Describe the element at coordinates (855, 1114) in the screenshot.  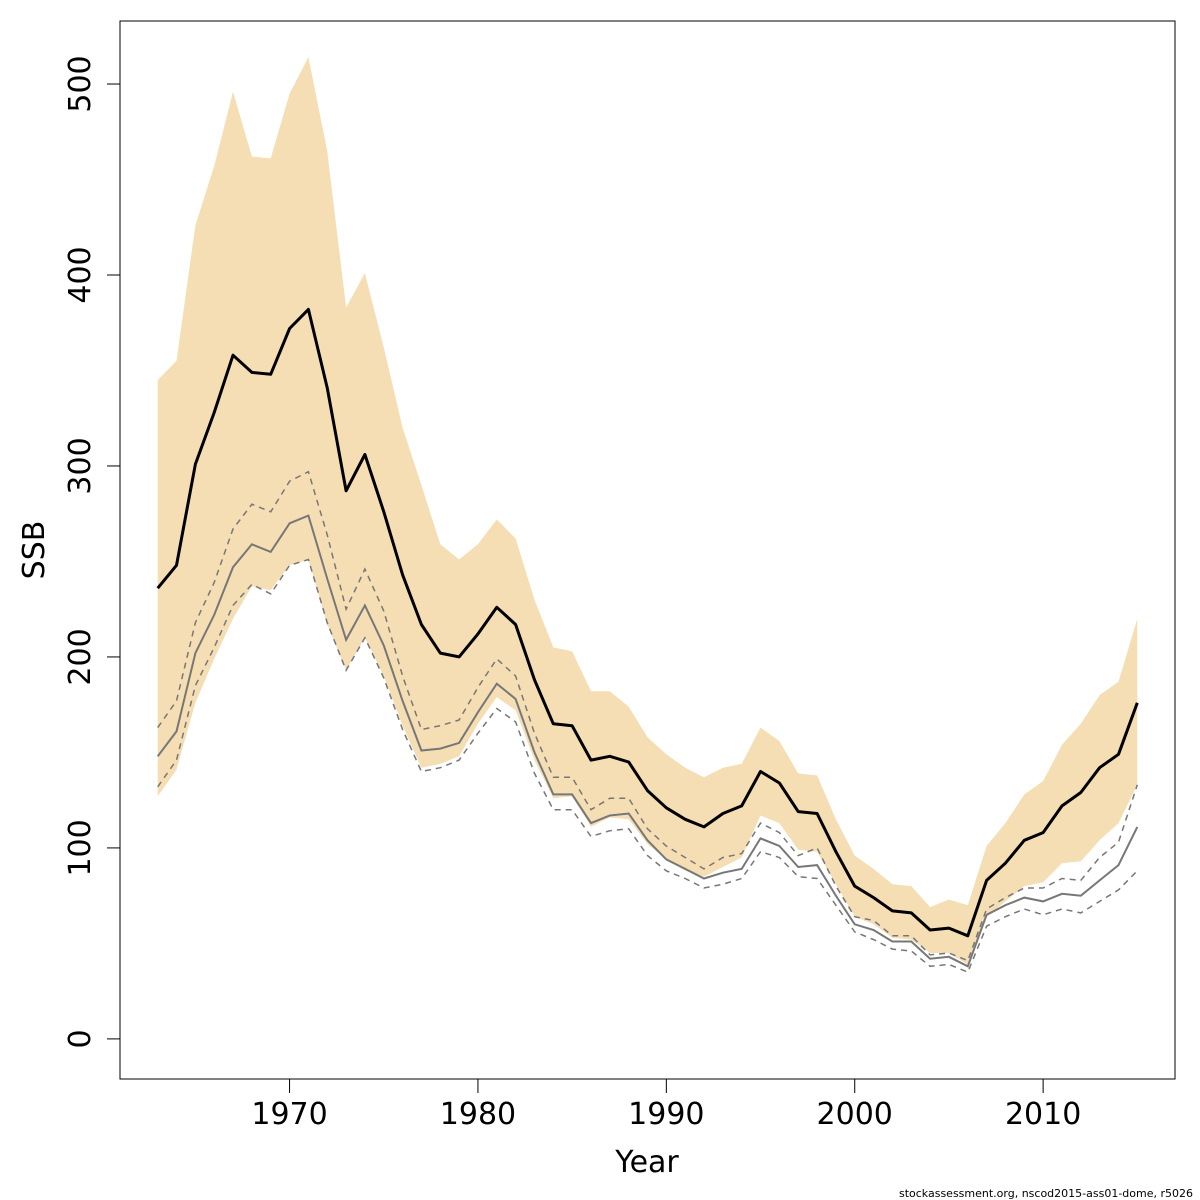
I see `x-tick-label: 2000` at that location.